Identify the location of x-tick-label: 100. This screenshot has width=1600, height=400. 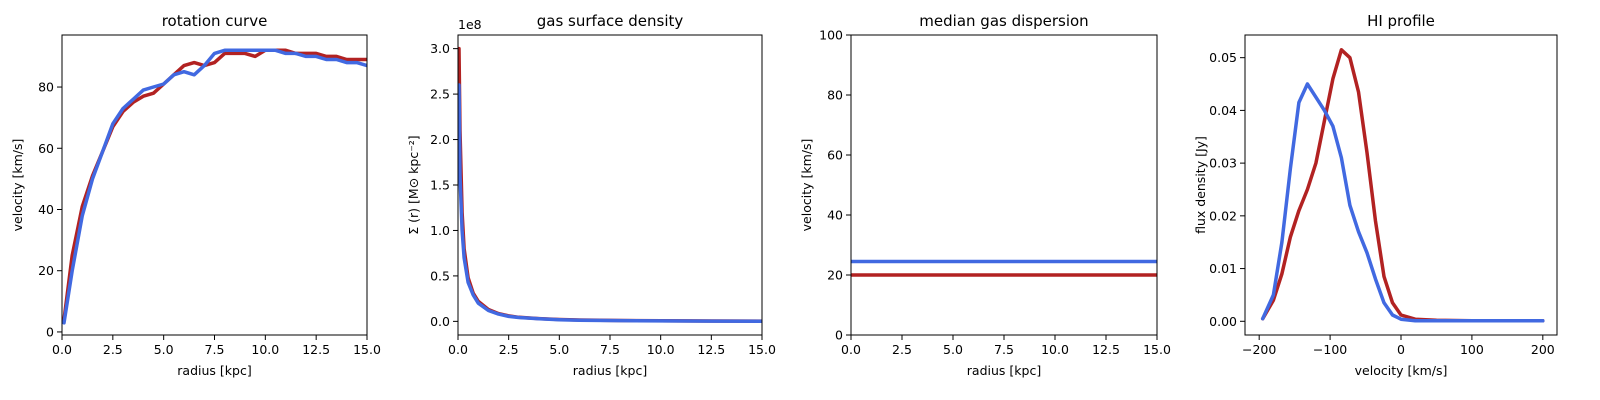
(1472, 349).